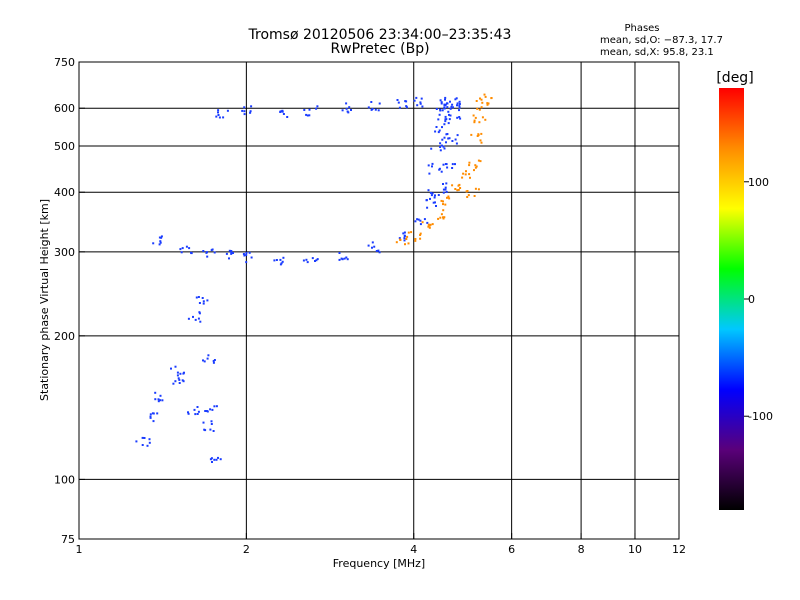 The height and width of the screenshot is (600, 800). Describe the element at coordinates (758, 182) in the screenshot. I see `colorbar-tick-label: 100` at that location.